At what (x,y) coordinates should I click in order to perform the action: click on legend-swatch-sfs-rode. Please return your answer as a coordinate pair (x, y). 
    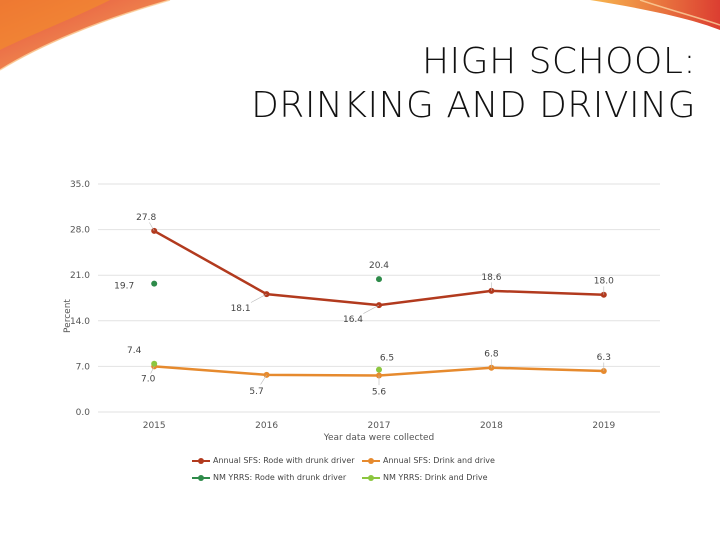
    Looking at the image, I should click on (201, 460).